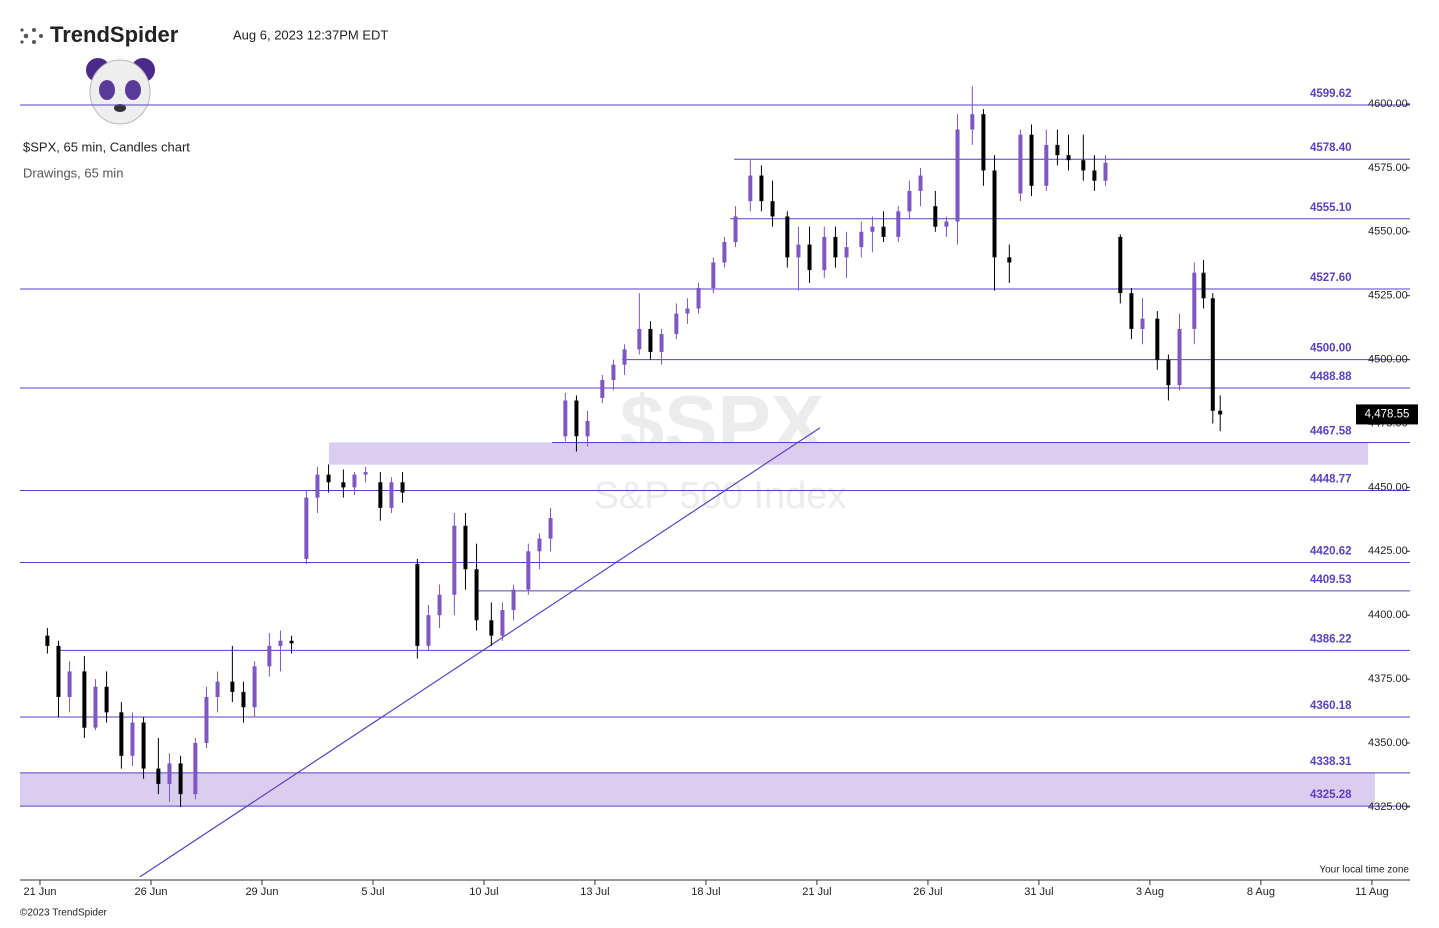 This screenshot has height=928, width=1439. I want to click on y-tick-label: 4575.00, so click(1388, 168).